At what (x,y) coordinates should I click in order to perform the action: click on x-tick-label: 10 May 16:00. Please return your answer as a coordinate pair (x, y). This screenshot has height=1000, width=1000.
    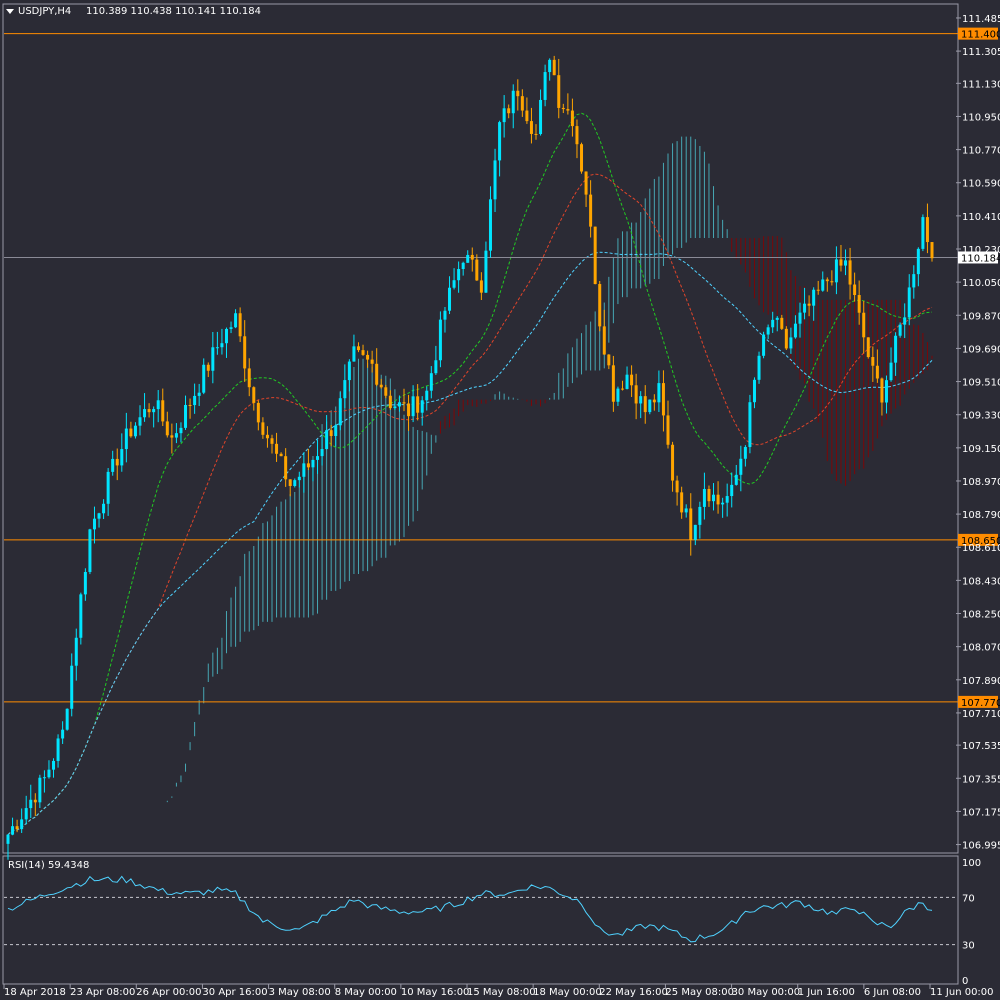
    Looking at the image, I should click on (435, 992).